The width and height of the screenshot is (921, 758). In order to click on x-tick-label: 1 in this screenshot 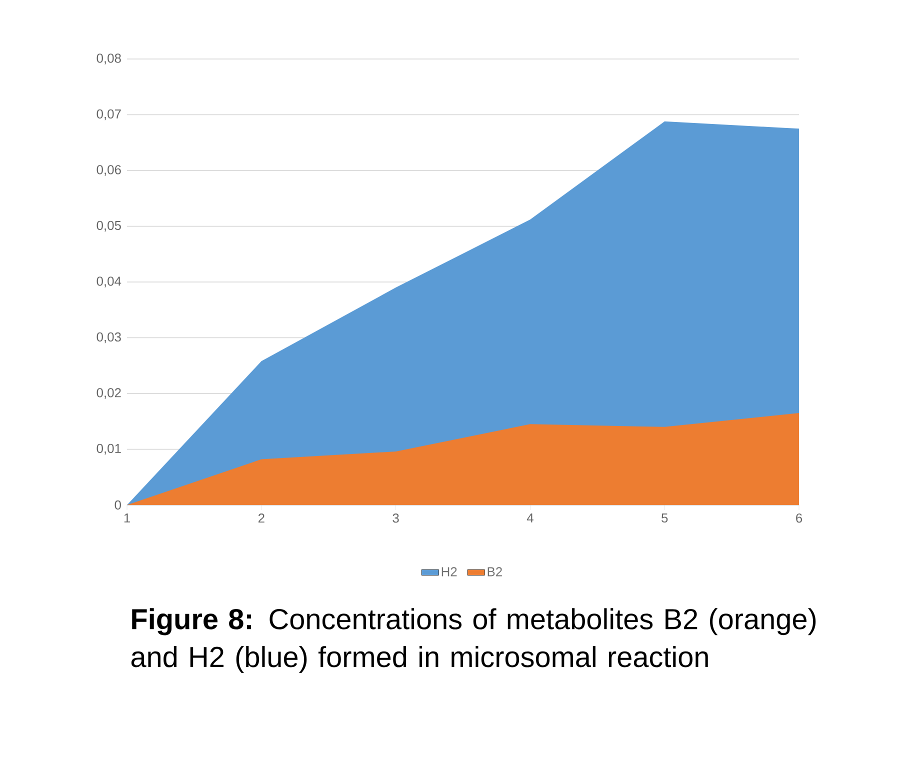, I will do `click(127, 518)`.